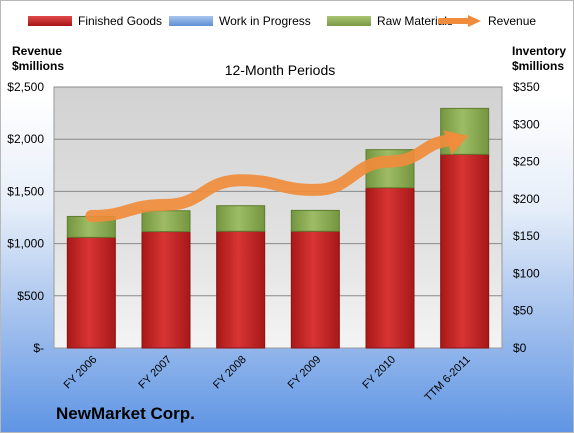 The width and height of the screenshot is (574, 433). I want to click on right-axis-title-line1: Inventory, so click(539, 51).